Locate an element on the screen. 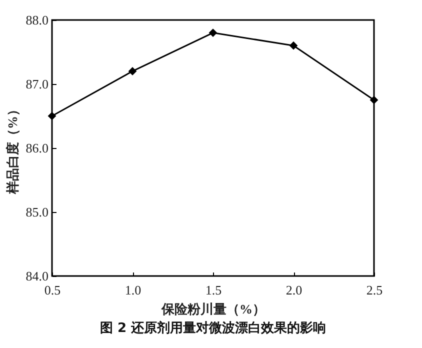 The image size is (422, 348). y-tick-label: 84.0 is located at coordinates (37, 276).